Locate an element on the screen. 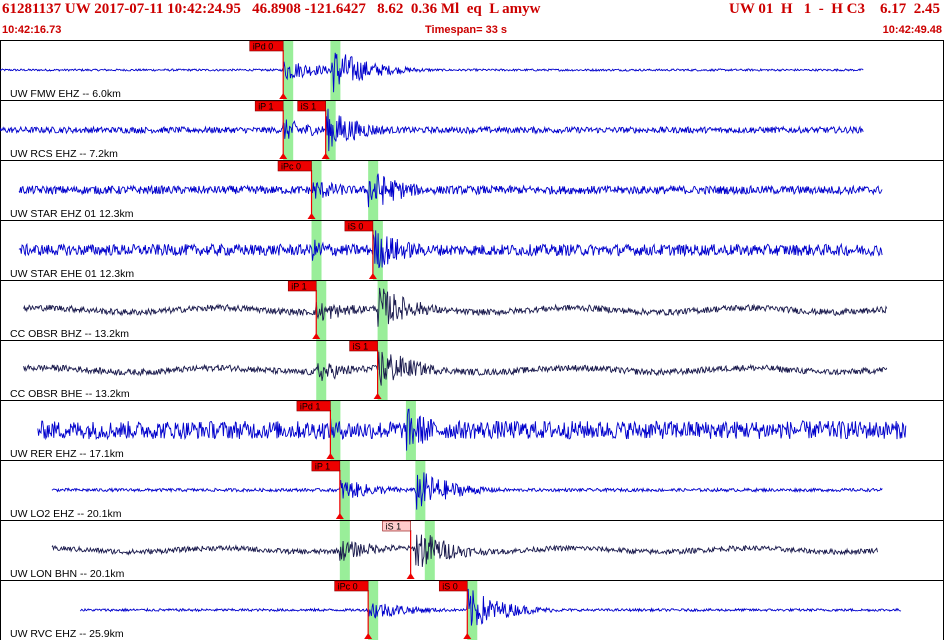 The width and height of the screenshot is (944, 640). trace-panel: iPd 1 UW RER EHZ -- 17.1km is located at coordinates (472, 430).